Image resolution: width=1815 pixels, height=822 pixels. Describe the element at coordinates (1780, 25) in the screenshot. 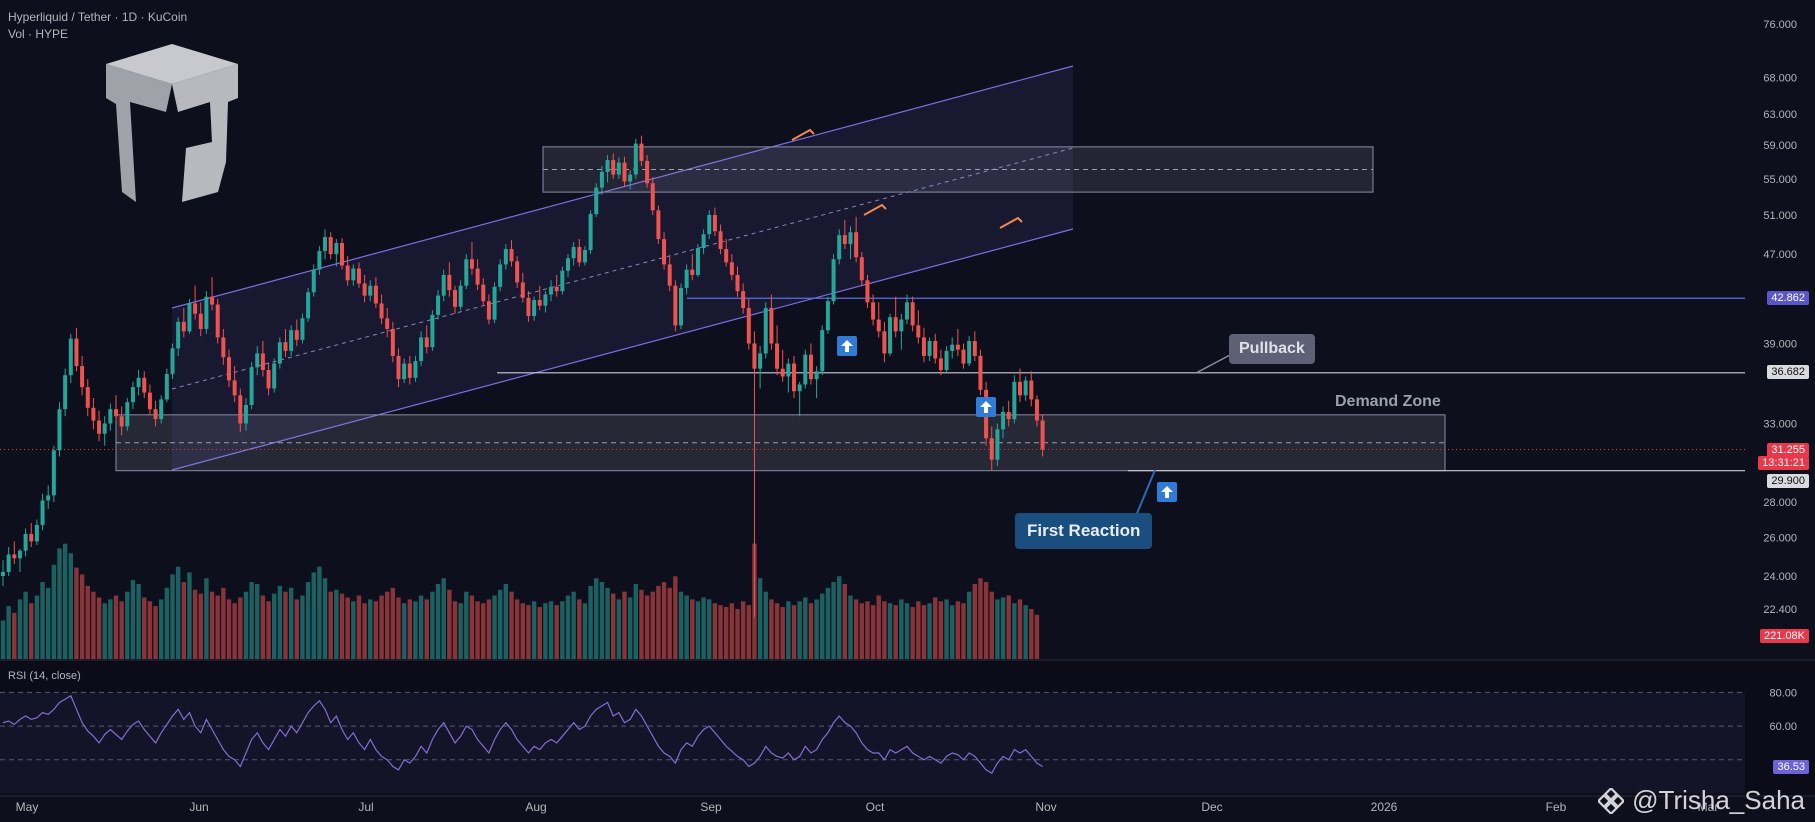

I see `y-tick-label: 76.000` at that location.